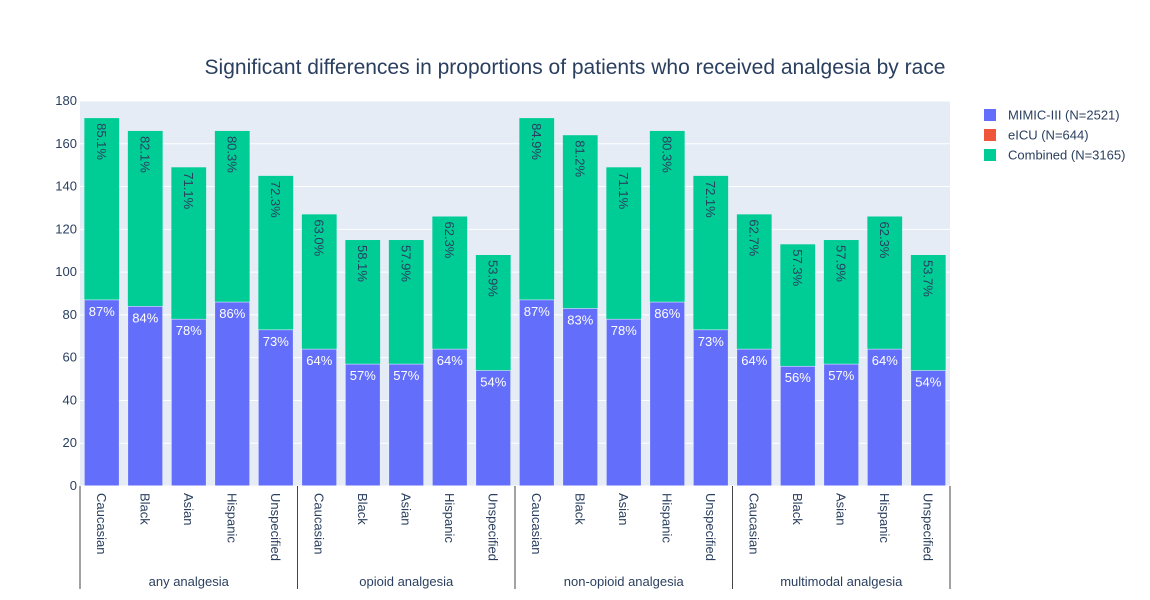  Describe the element at coordinates (70, 357) in the screenshot. I see `y-tick-label: 60` at that location.